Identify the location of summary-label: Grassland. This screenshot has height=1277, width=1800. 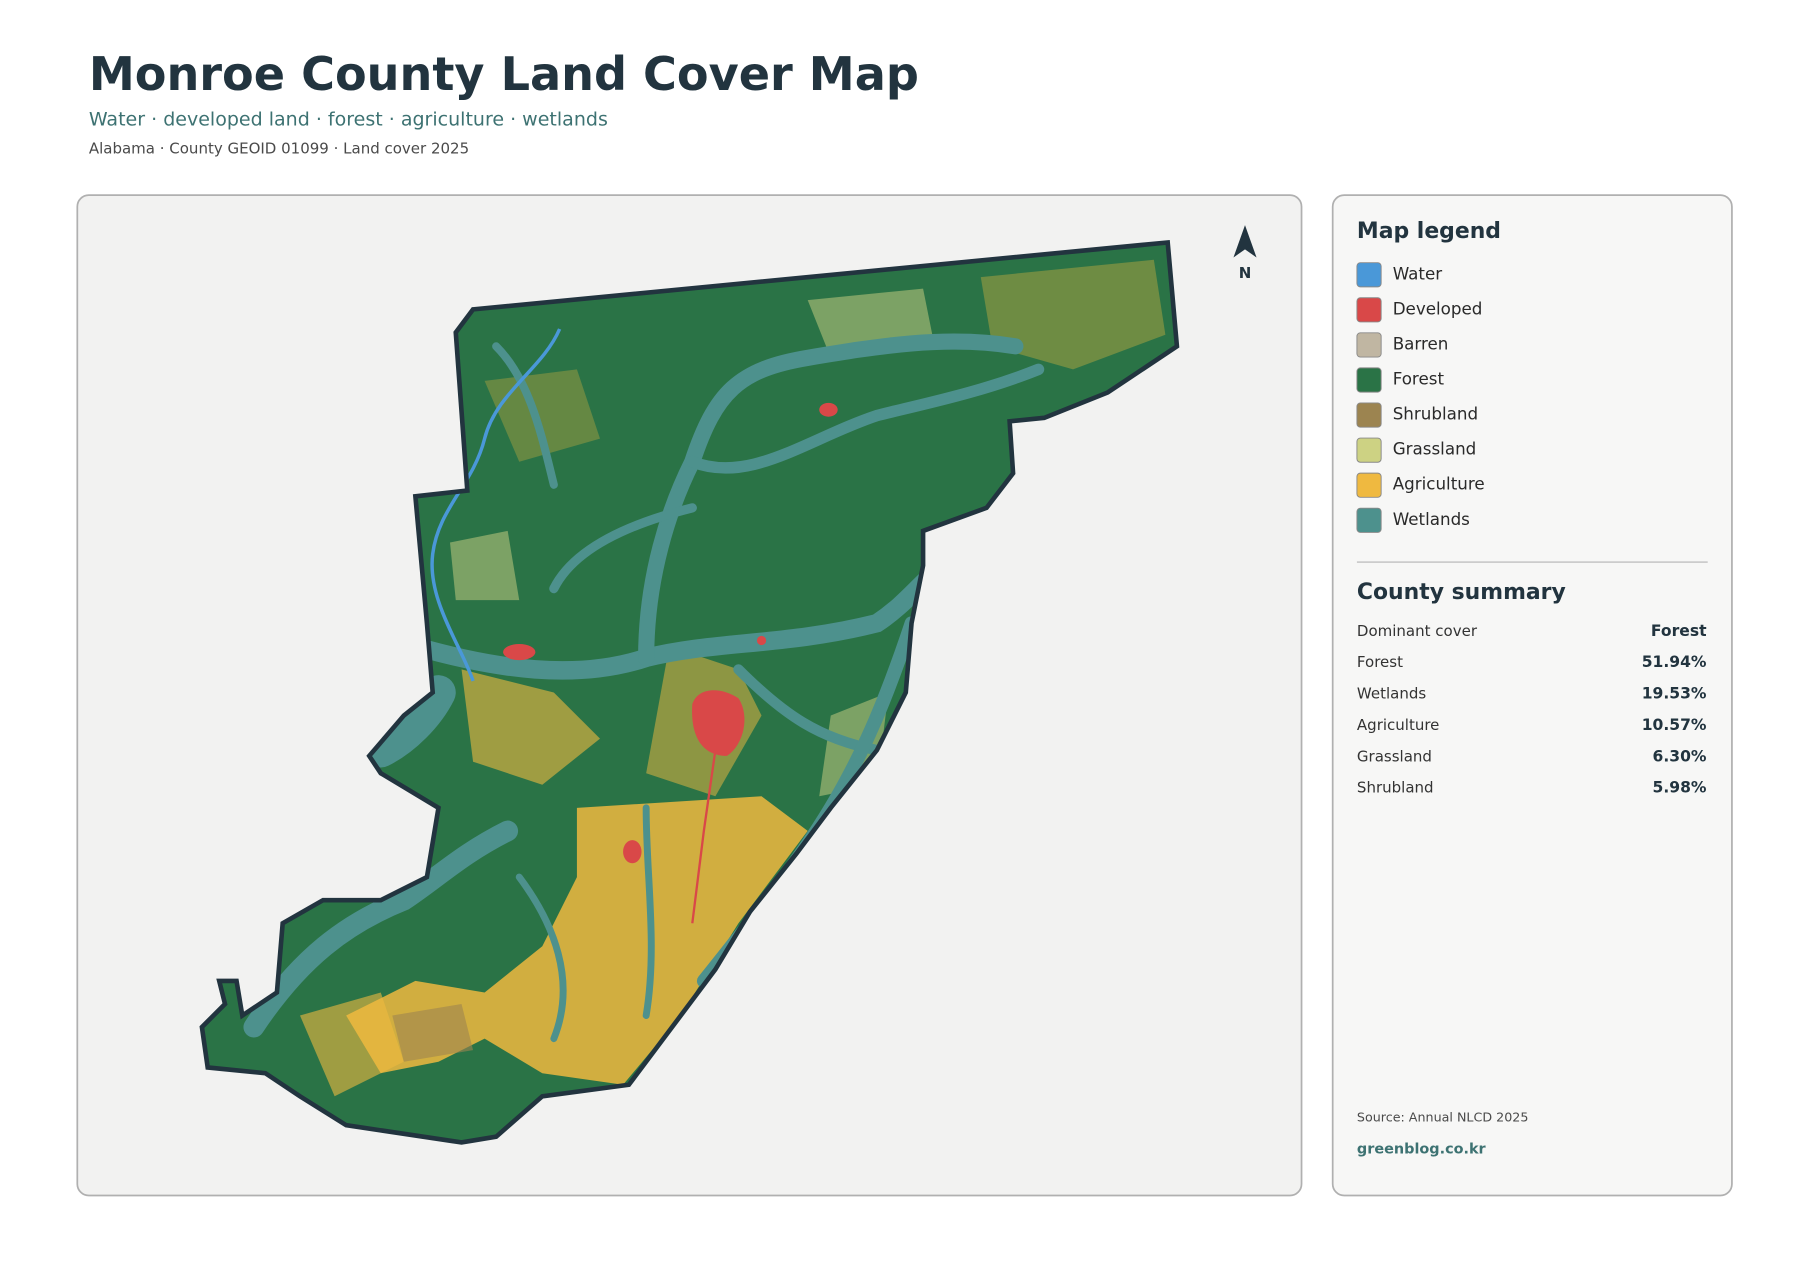
(1394, 756).